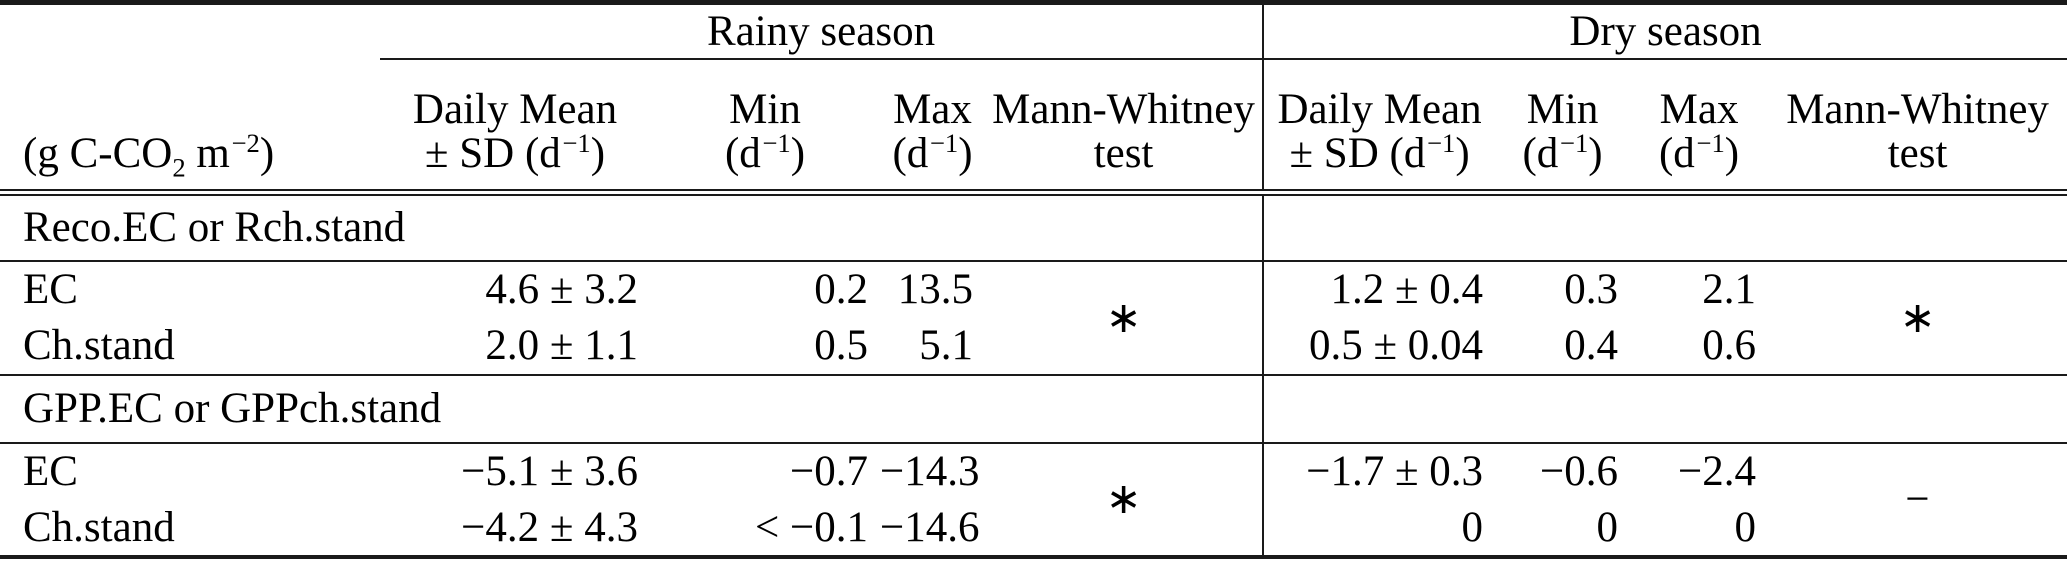  I want to click on col-header-daily-mean-dry: Daily Mean ± SD (d−1), so click(1379, 127).